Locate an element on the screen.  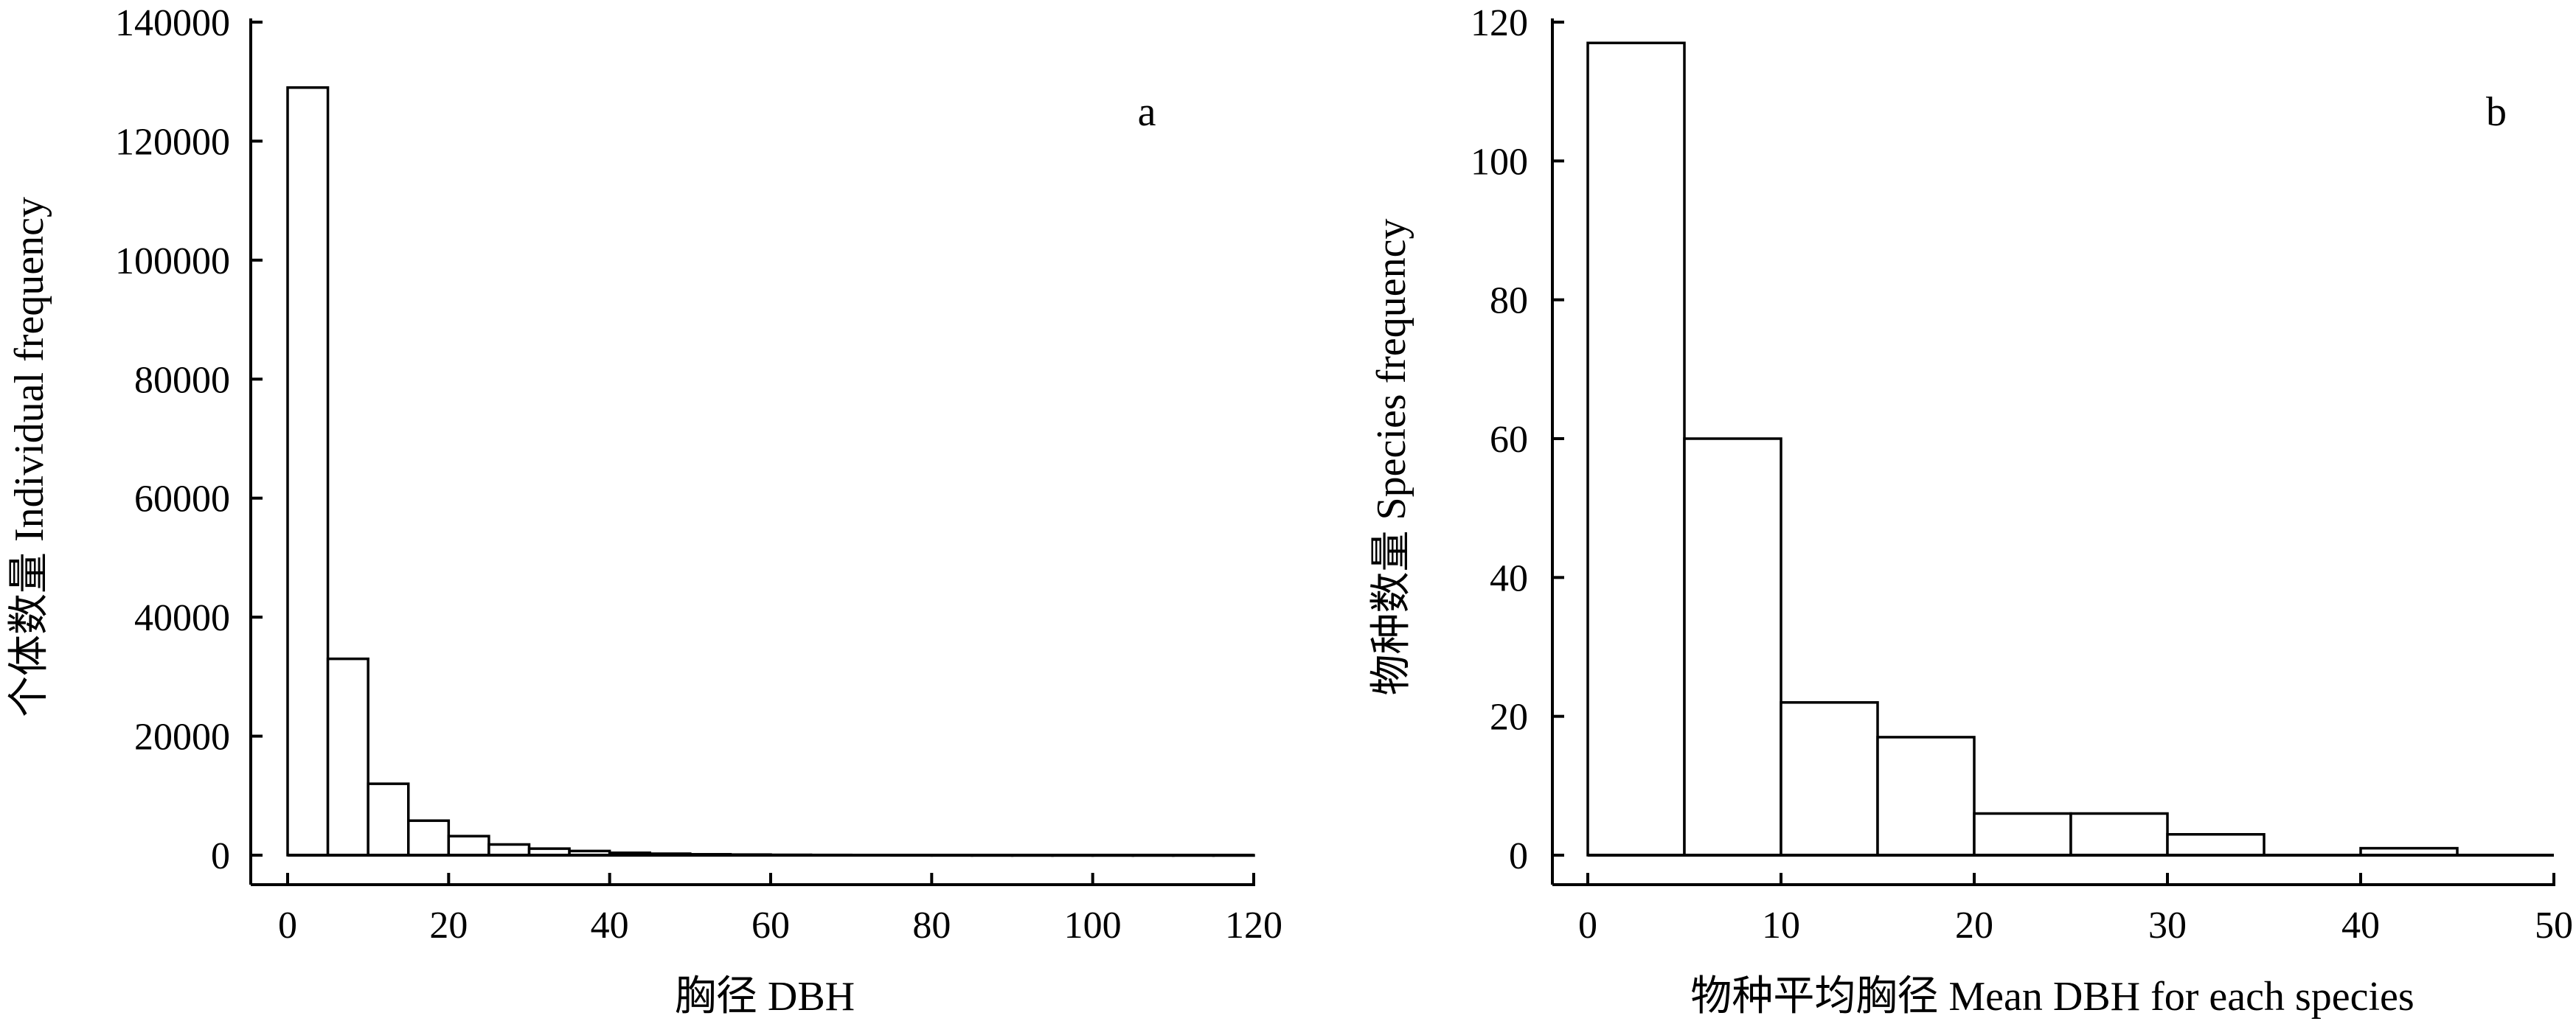
panel-b-y-tick-label: 40 is located at coordinates (1509, 578).